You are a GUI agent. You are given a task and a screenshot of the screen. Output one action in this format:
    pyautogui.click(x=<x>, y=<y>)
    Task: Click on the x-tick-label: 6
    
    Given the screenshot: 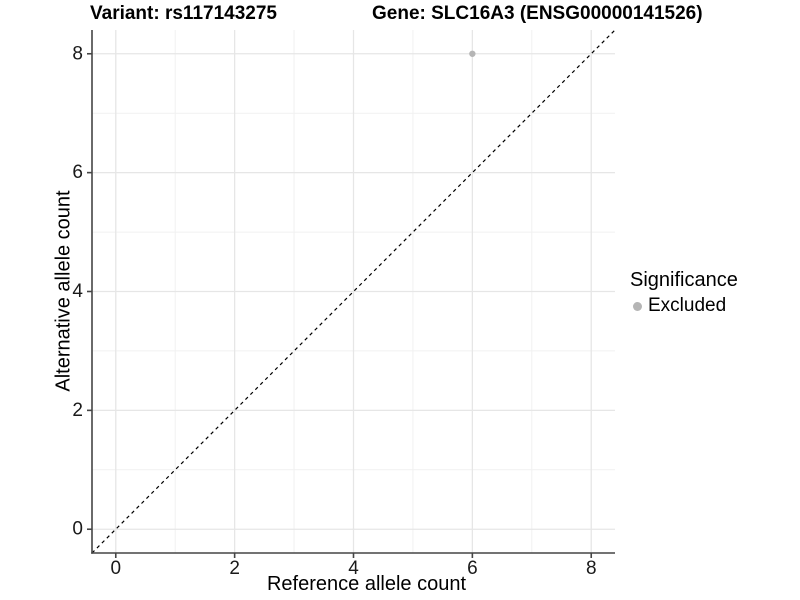 What is the action you would take?
    pyautogui.click(x=472, y=568)
    